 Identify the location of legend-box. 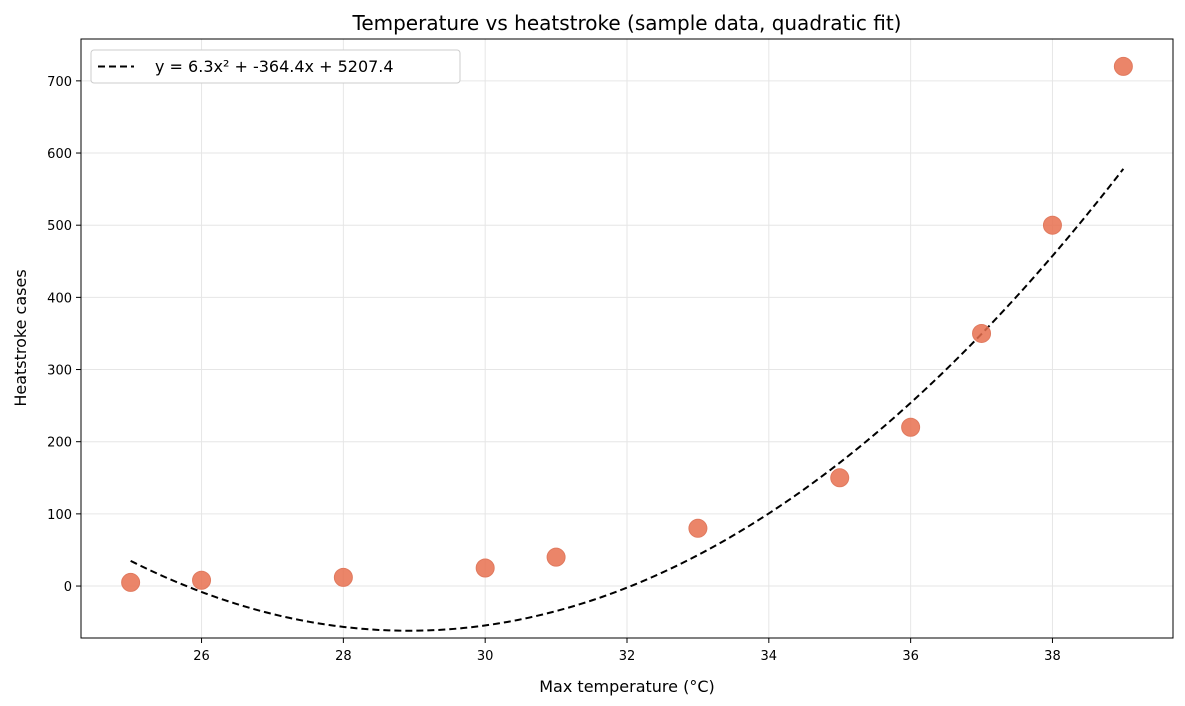
(275, 66).